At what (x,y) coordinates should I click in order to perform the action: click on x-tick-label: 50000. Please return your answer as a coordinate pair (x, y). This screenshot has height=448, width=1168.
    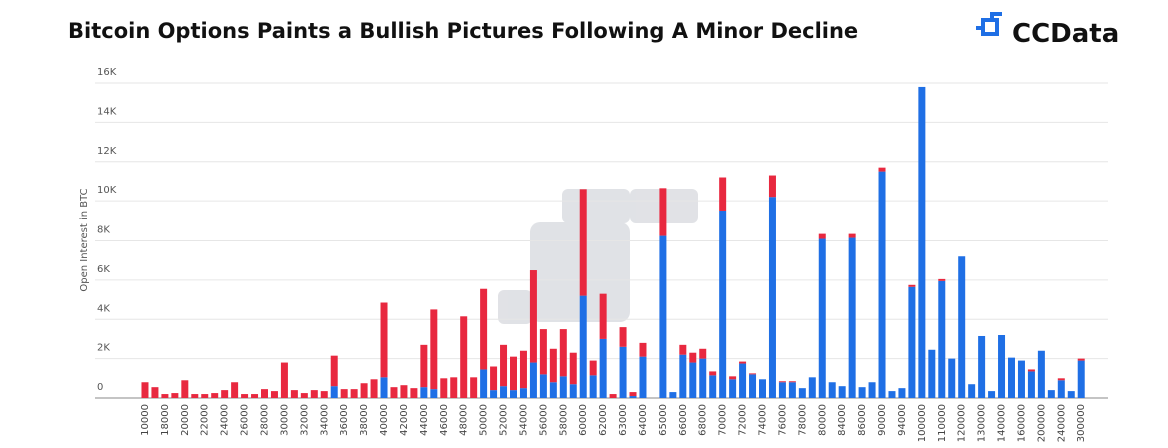
    Looking at the image, I should click on (484, 420).